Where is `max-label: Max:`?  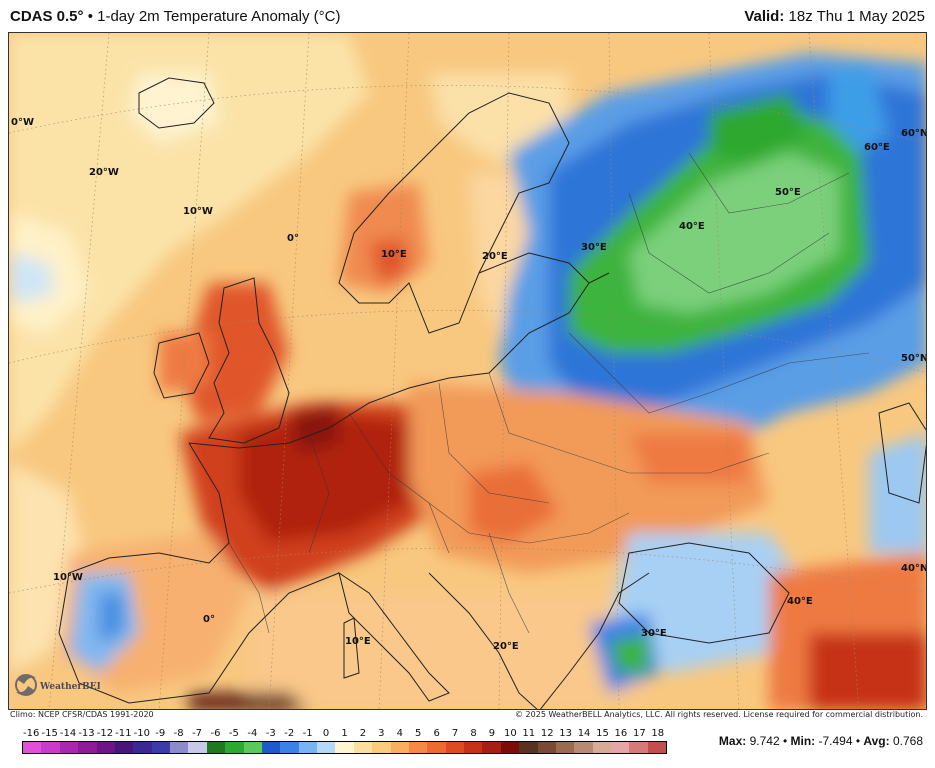
max-label: Max: is located at coordinates (732, 741).